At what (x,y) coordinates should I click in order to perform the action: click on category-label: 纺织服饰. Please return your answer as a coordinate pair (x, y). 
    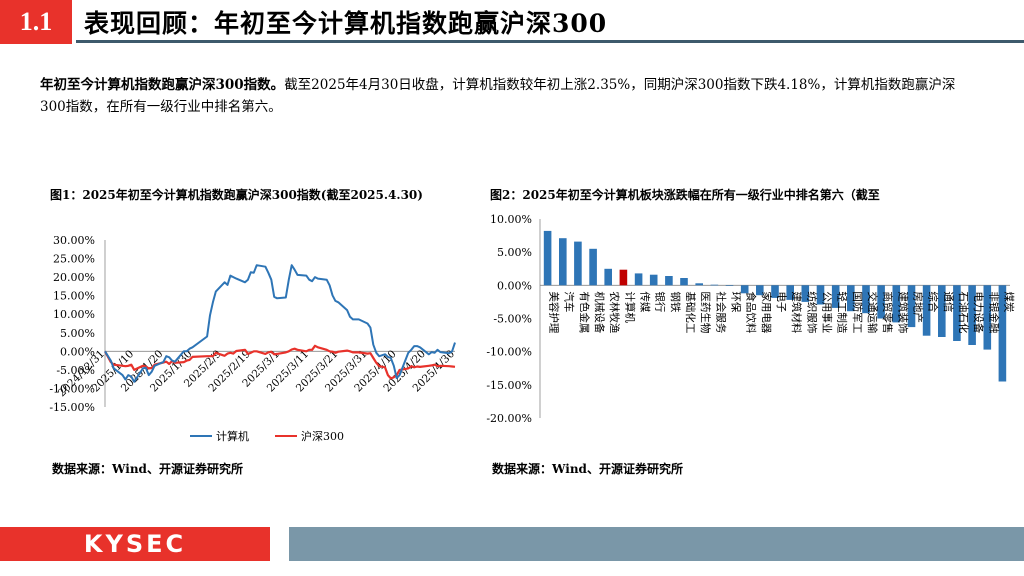
    Looking at the image, I should click on (811, 312).